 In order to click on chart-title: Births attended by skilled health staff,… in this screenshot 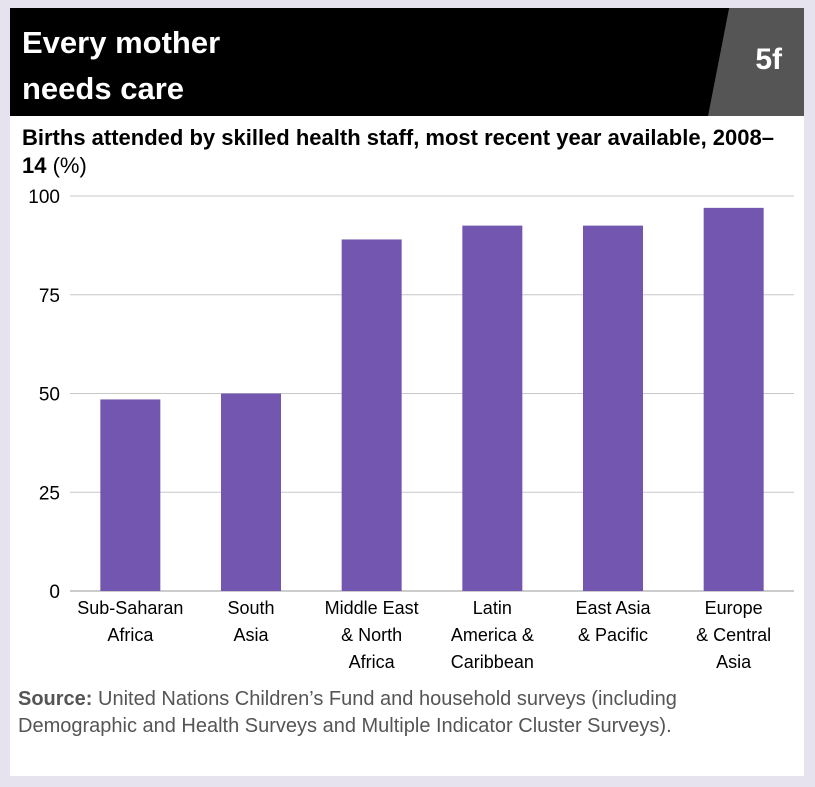, I will do `click(407, 152)`.